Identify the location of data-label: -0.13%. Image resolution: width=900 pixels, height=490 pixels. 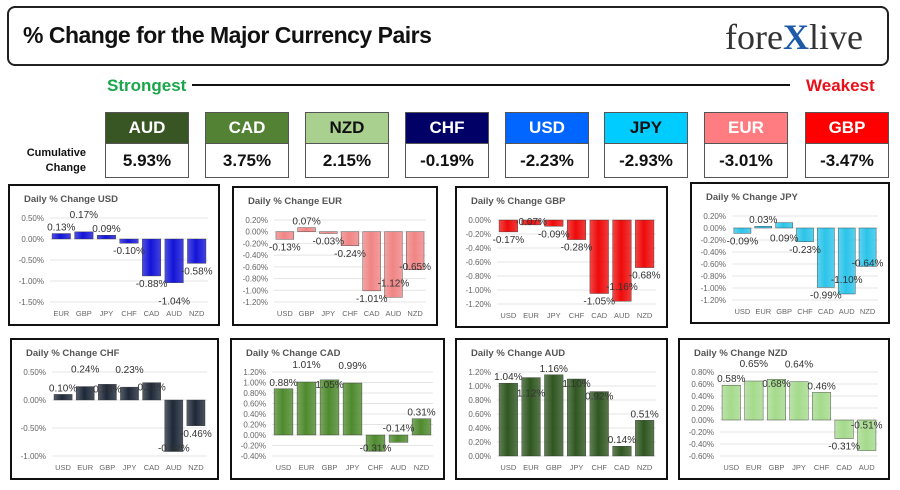
(285, 247).